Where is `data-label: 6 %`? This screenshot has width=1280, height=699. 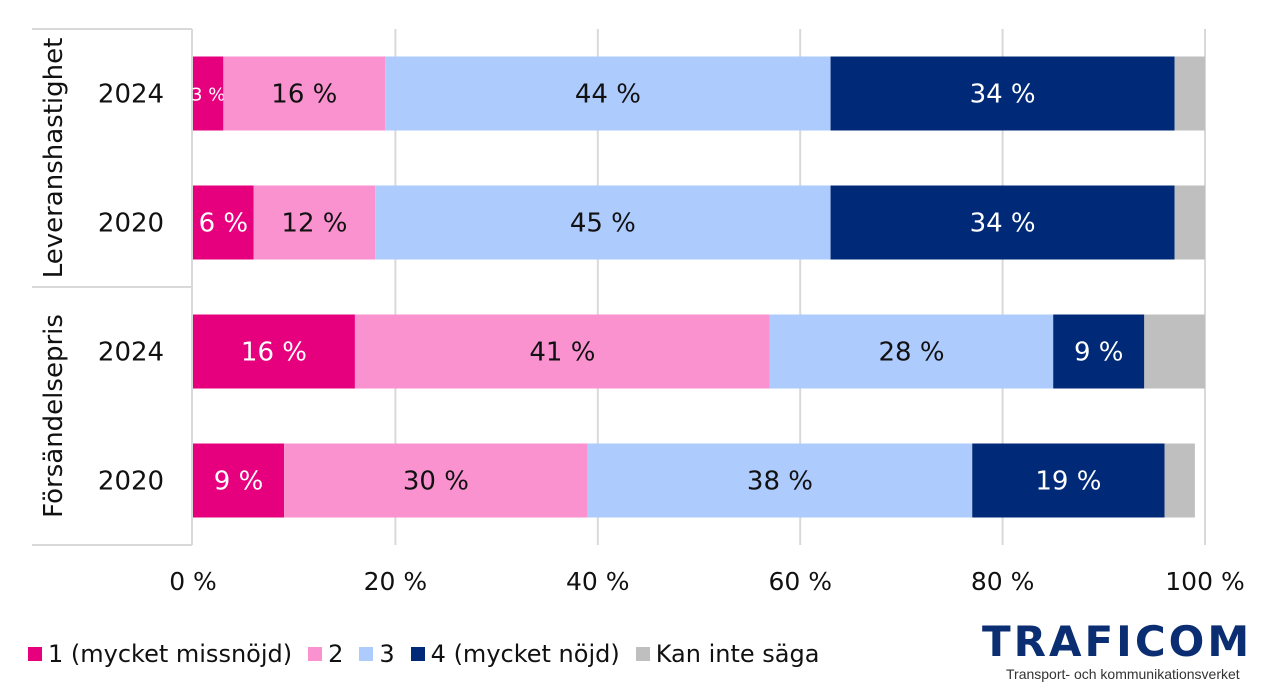
data-label: 6 % is located at coordinates (224, 224).